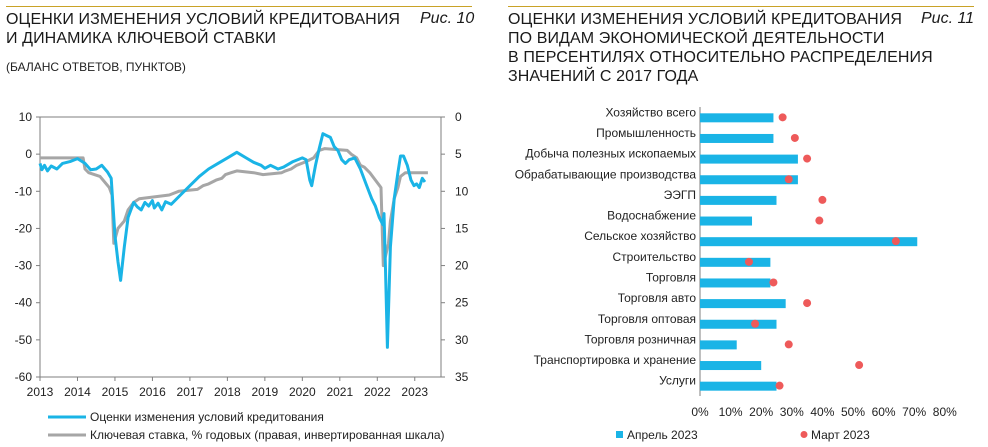 The width and height of the screenshot is (988, 447). Describe the element at coordinates (671, 277) in the screenshot. I see `category-label: Торговля` at that location.